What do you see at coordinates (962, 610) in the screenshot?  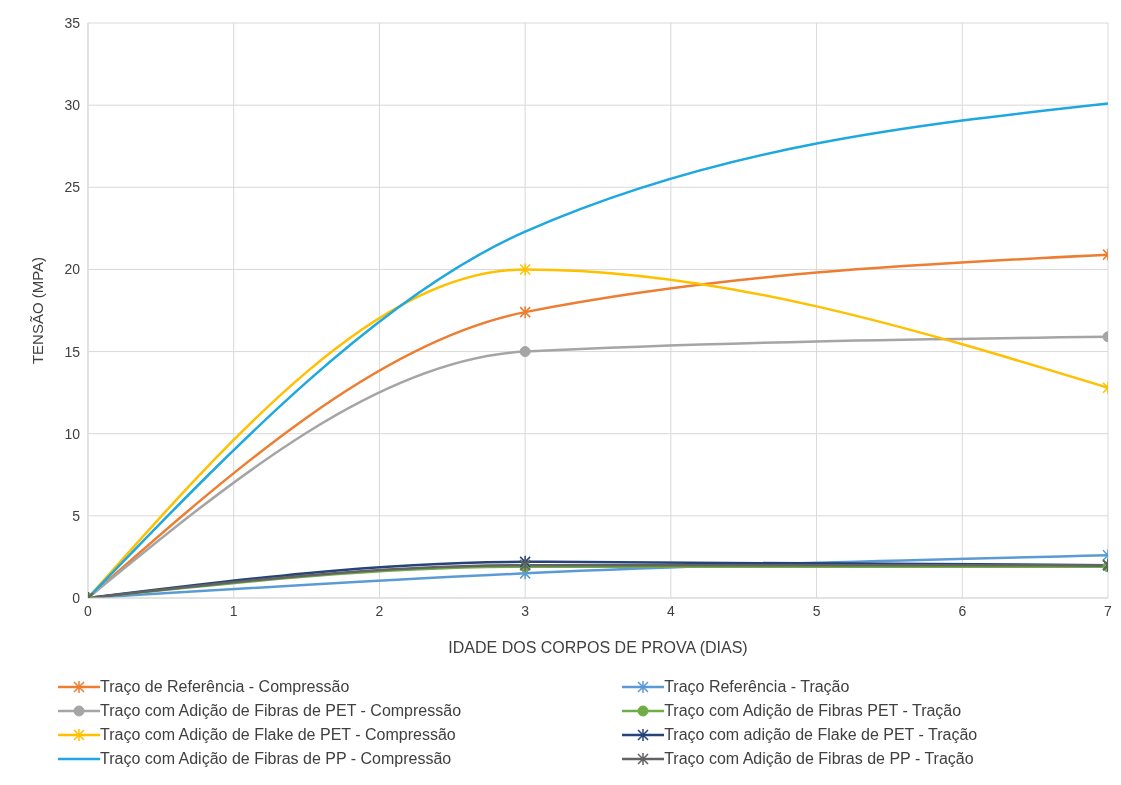 I see `x-tick-label: 6` at bounding box center [962, 610].